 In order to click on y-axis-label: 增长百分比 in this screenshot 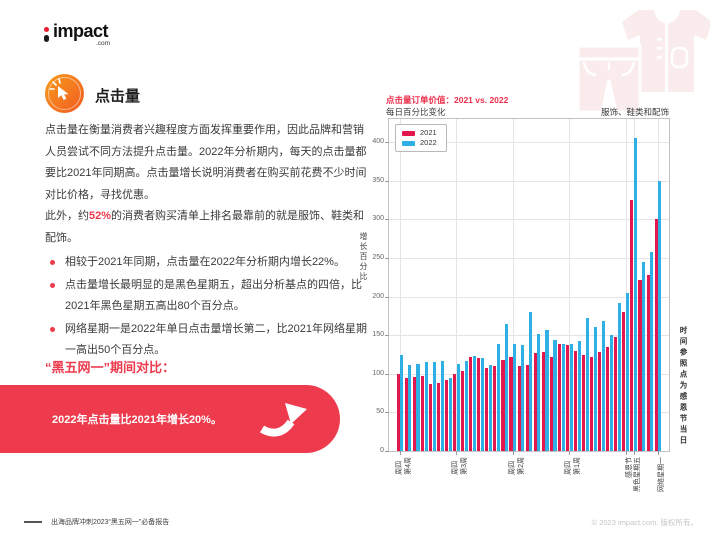, I will do `click(363, 257)`.